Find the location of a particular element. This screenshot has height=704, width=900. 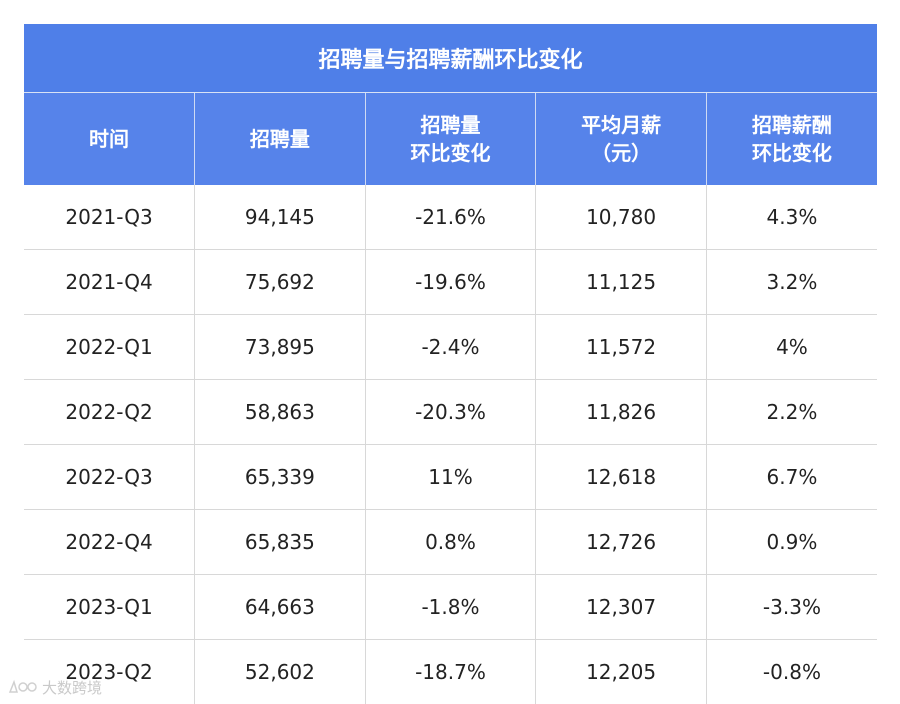

table-cell: -0.8% is located at coordinates (791, 672).